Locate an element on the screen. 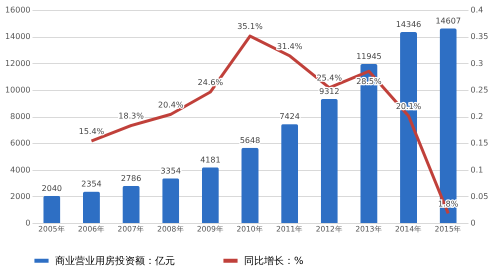 The height and width of the screenshot is (273, 492). data-label: 2354 is located at coordinates (91, 184).